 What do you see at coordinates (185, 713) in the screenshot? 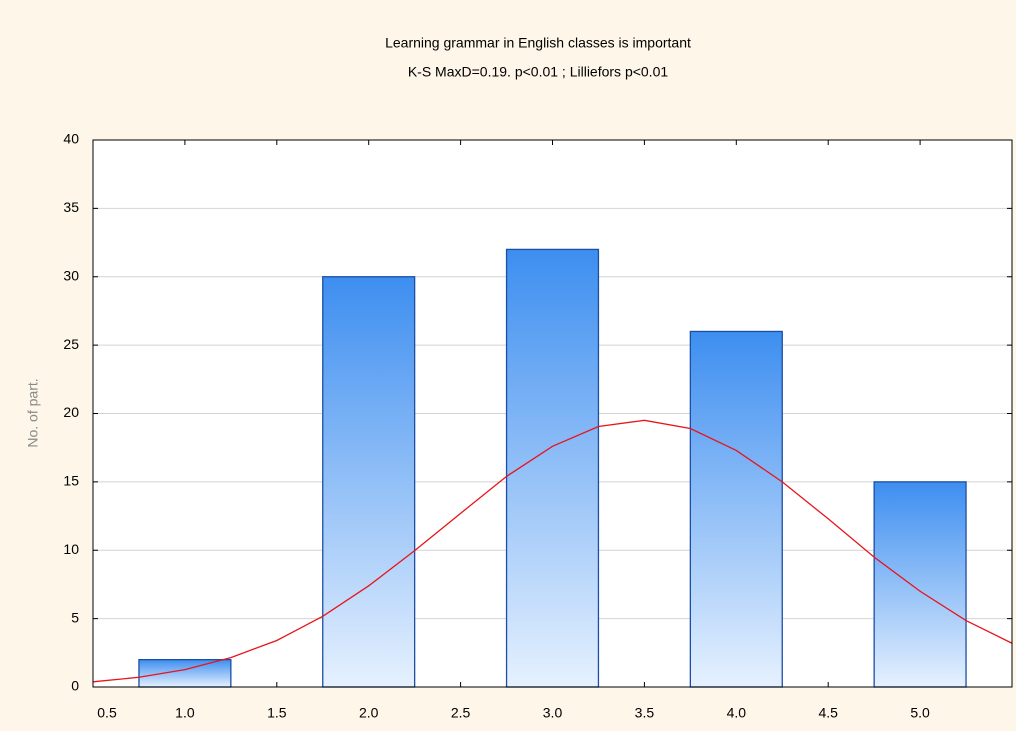
I see `x-tick-label: 1.0` at bounding box center [185, 713].